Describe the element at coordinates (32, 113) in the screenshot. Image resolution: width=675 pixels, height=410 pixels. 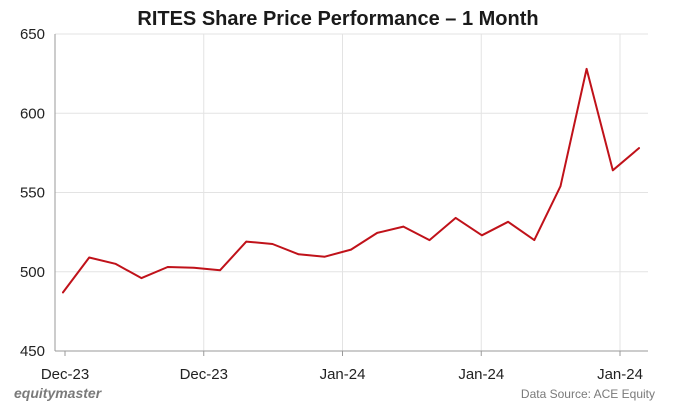
I see `y-tick-label: 600` at that location.